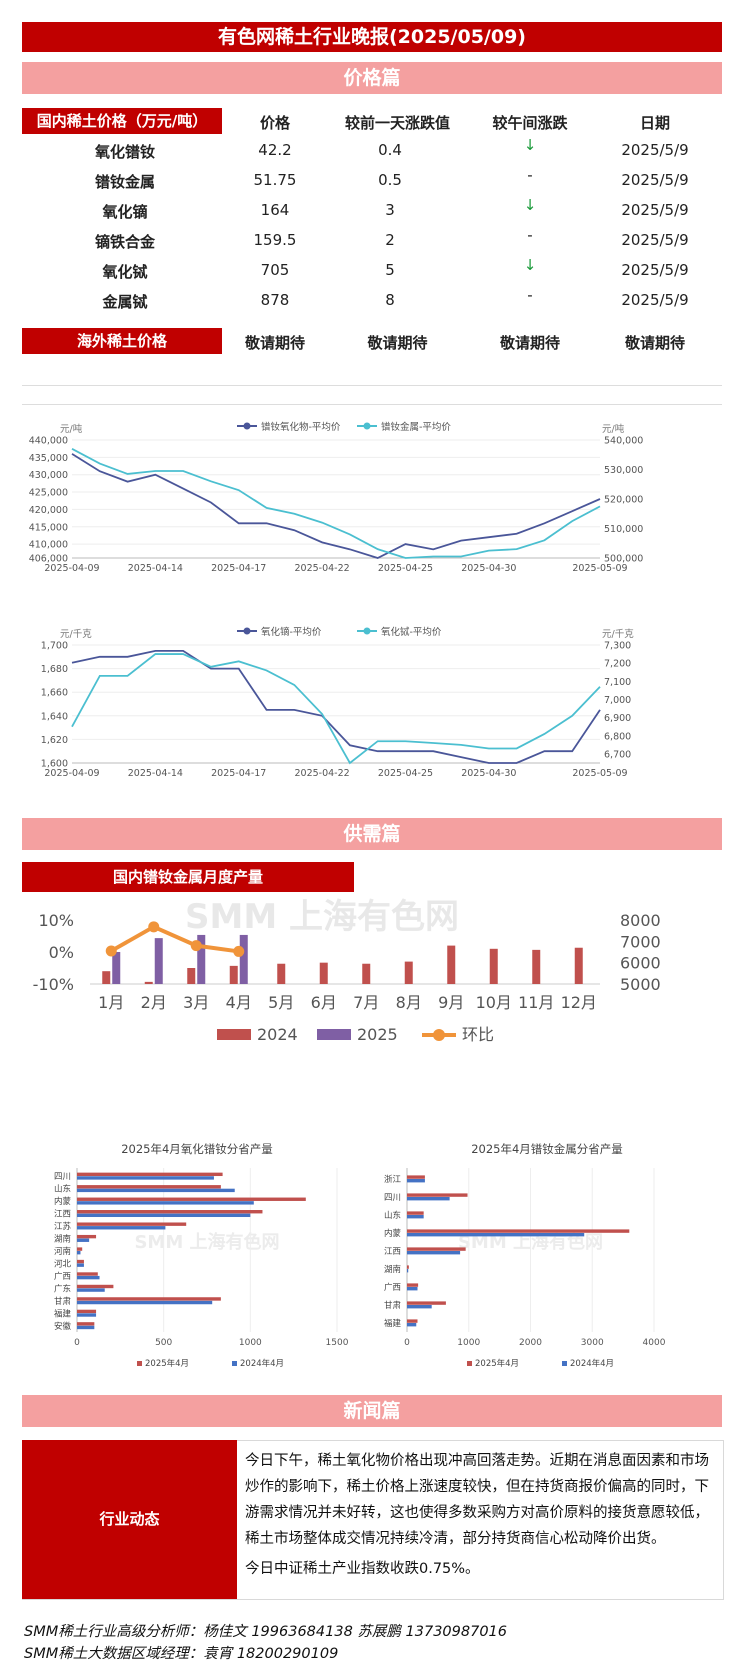  Describe the element at coordinates (377, 1034) in the screenshot. I see `legend-label: 2025` at that location.